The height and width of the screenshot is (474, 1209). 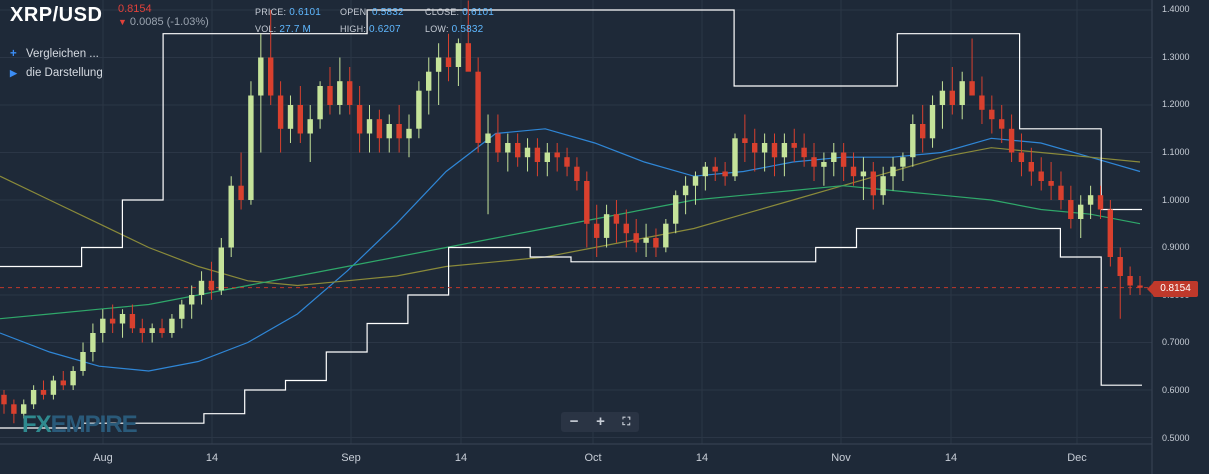 I want to click on time-tick: Dec, so click(x=1077, y=458).